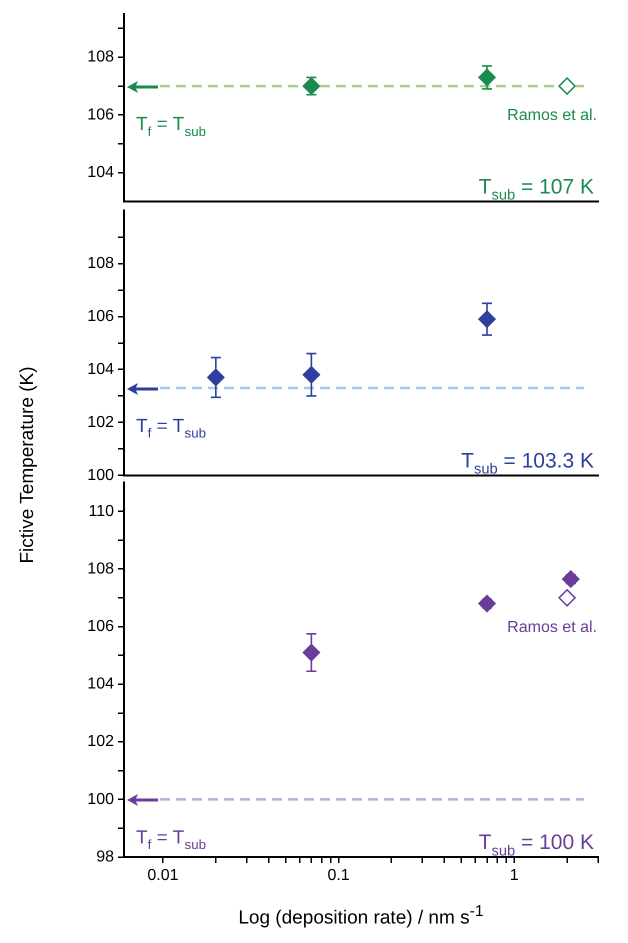 This screenshot has height=943, width=628. I want to click on x-axis-title: Log (deposition rate) / nm s$^{-1}$, so click(361, 916).